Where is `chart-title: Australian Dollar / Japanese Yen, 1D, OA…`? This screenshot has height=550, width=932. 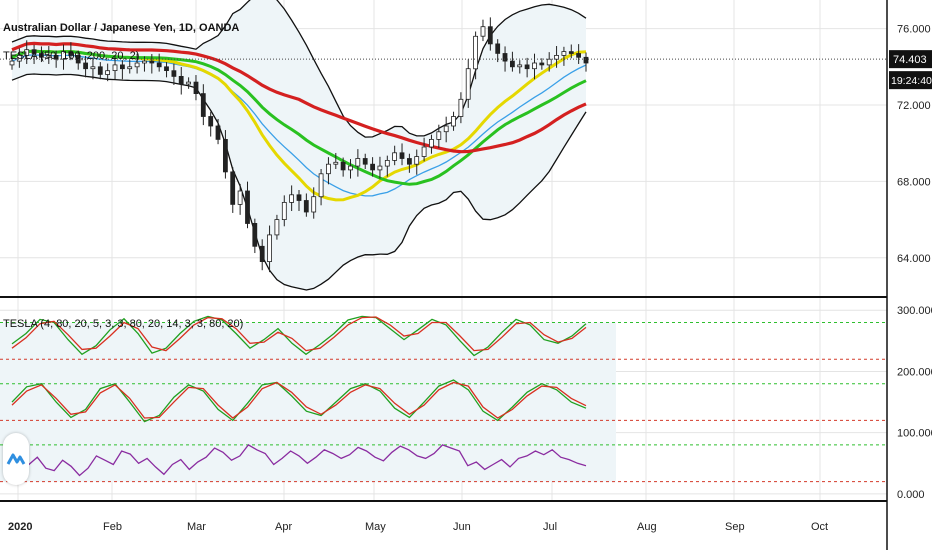
chart-title: Australian Dollar / Japanese Yen, 1D, OA… is located at coordinates (121, 28).